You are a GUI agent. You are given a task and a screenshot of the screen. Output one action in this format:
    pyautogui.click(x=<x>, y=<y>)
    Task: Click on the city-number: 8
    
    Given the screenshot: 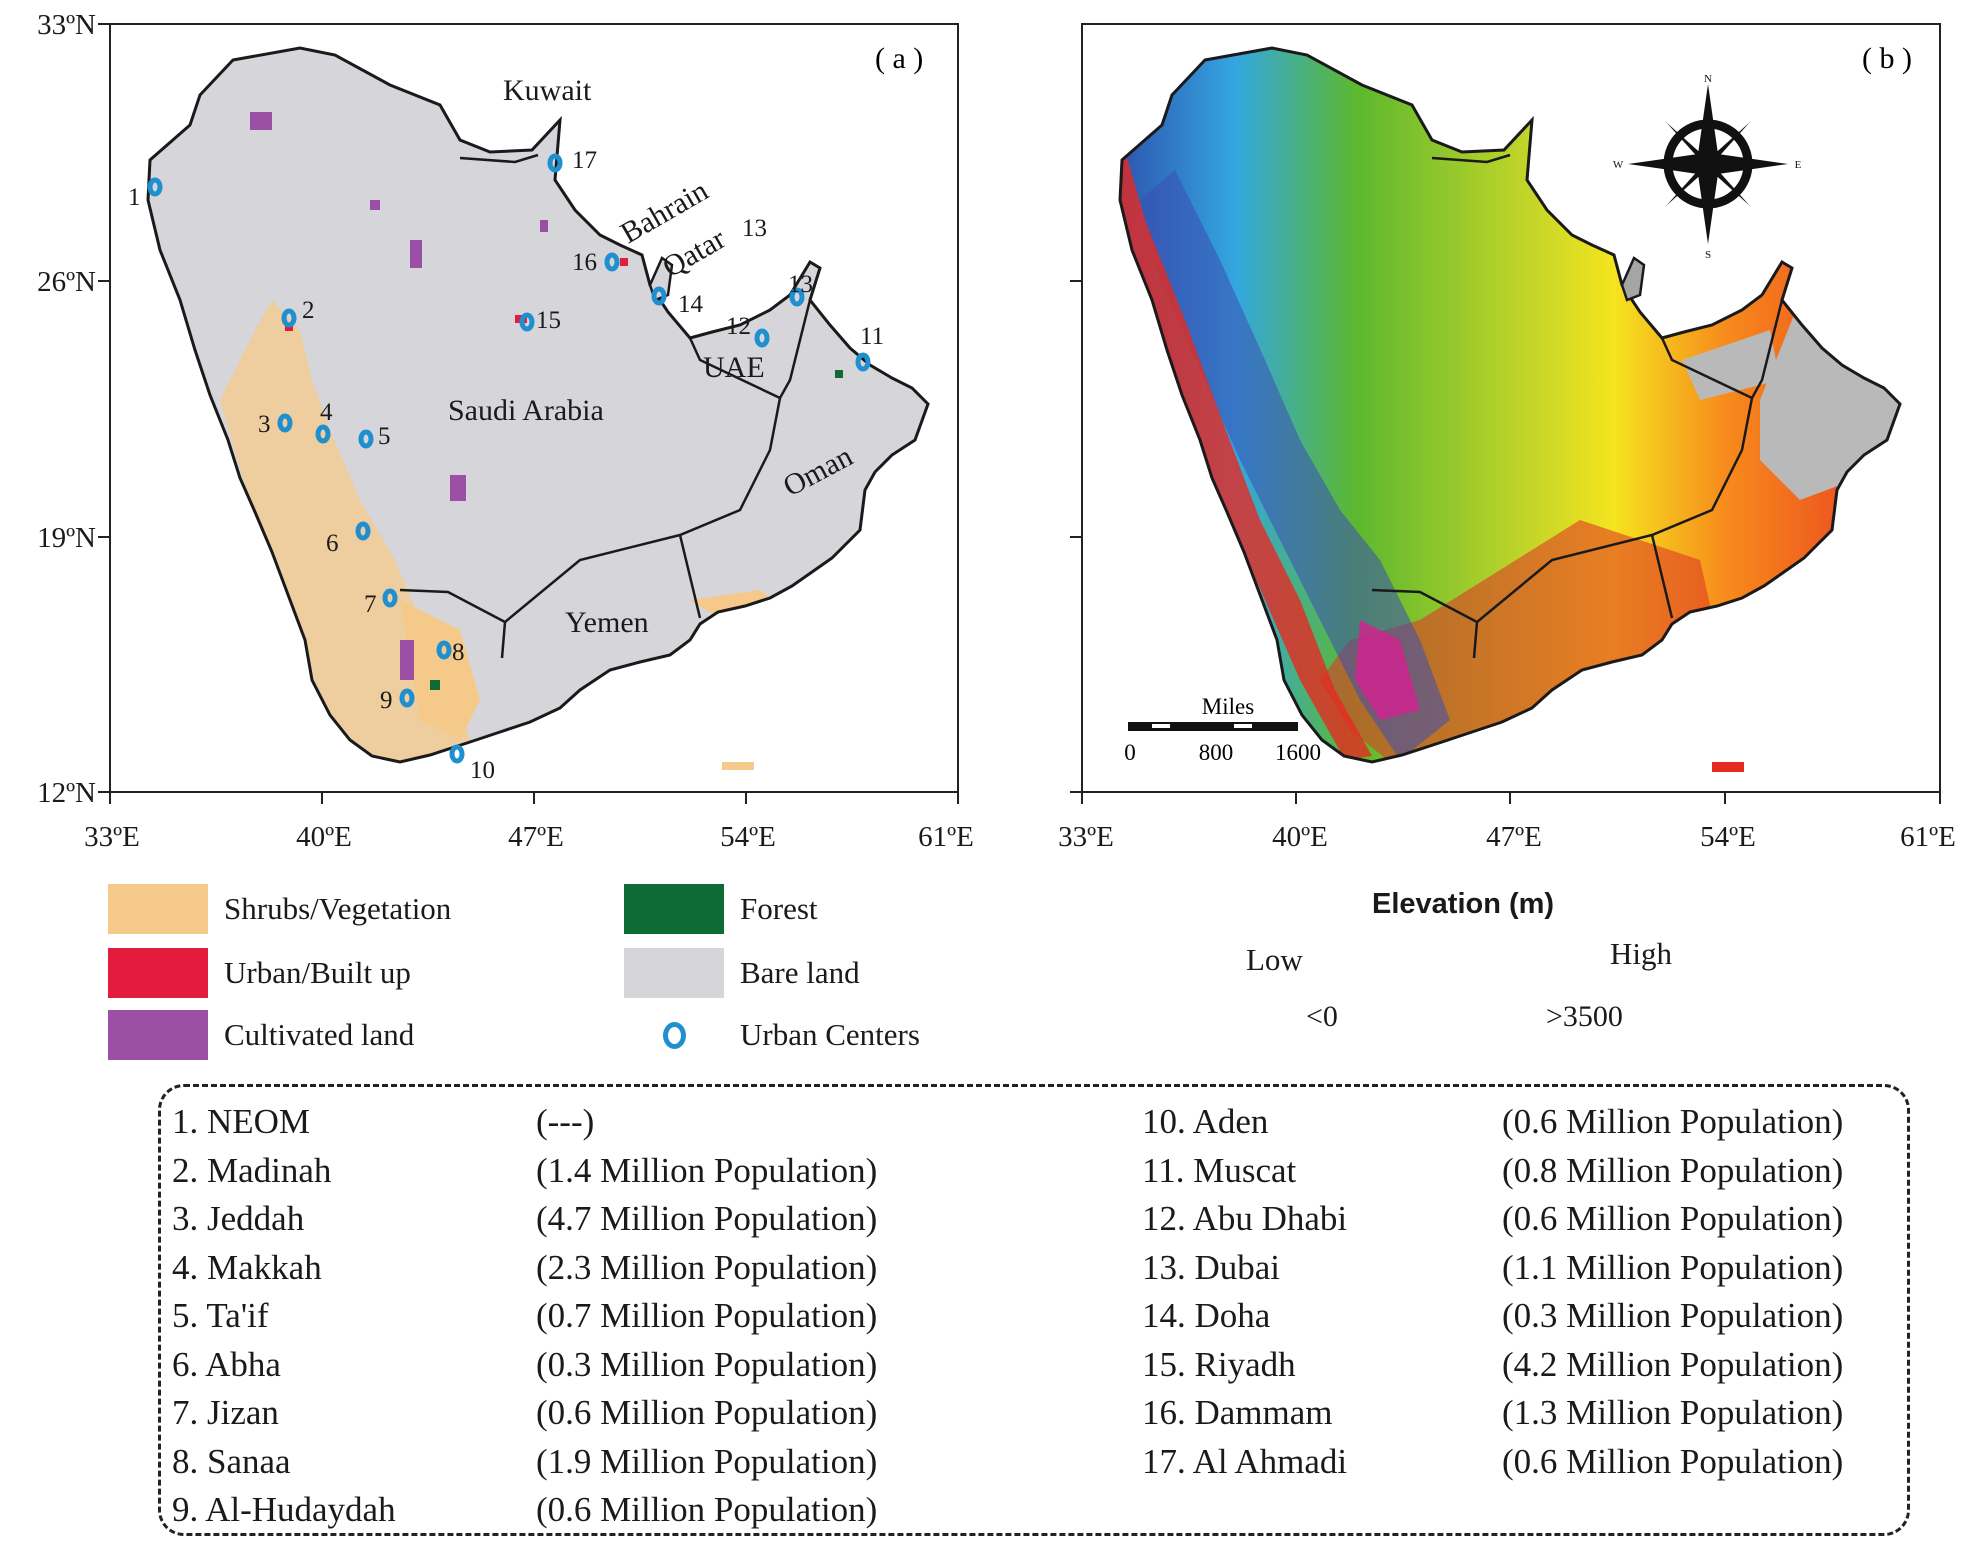 What is the action you would take?
    pyautogui.click(x=458, y=652)
    